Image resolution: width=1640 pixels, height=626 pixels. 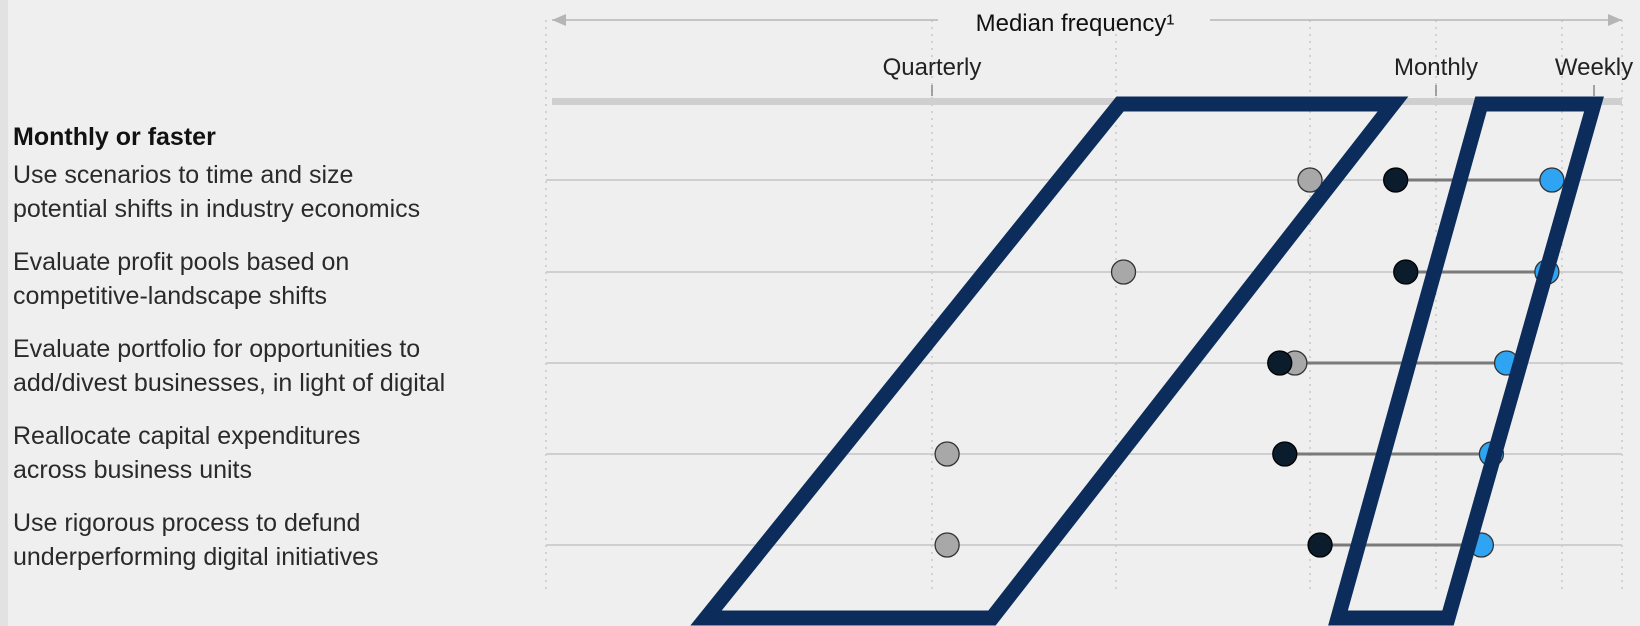 I want to click on tick-label-quarterly: Quarterly, so click(x=932, y=67).